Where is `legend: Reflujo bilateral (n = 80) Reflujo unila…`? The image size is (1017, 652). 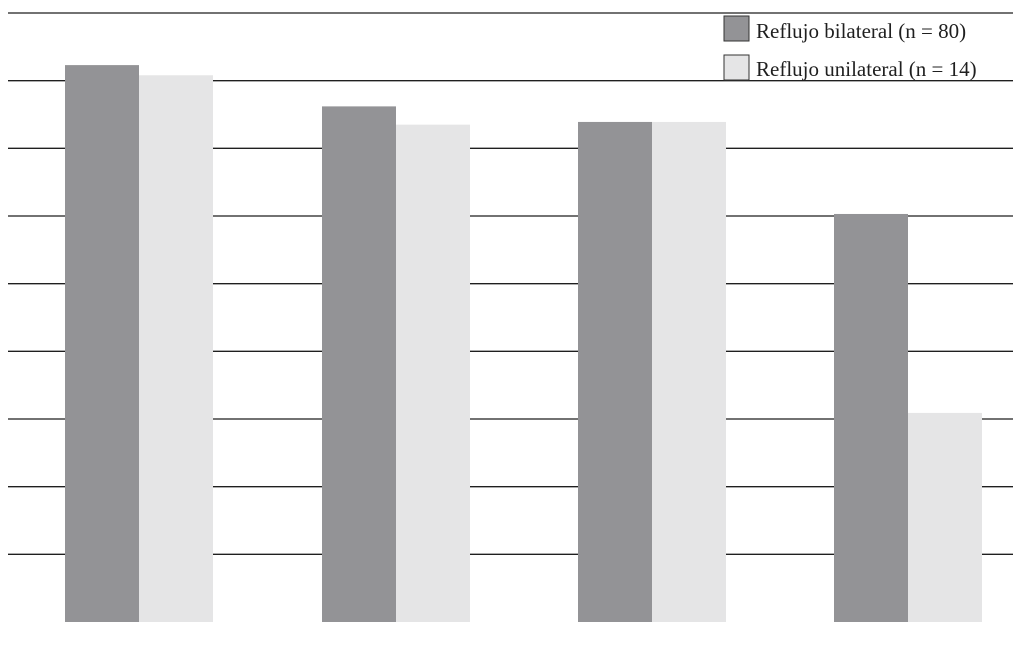
legend: Reflujo bilateral (n = 80) Reflujo unila… is located at coordinates (850, 48).